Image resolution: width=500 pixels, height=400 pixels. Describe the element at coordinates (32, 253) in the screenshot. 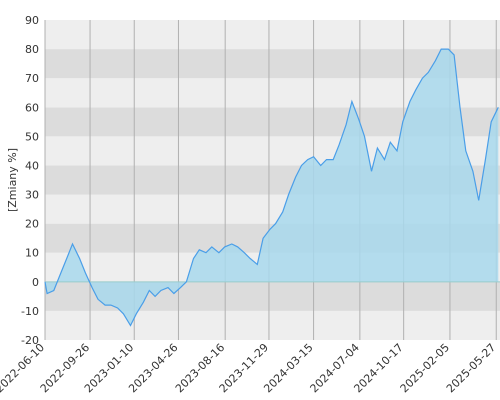

I see `y-tick-label: 10` at that location.